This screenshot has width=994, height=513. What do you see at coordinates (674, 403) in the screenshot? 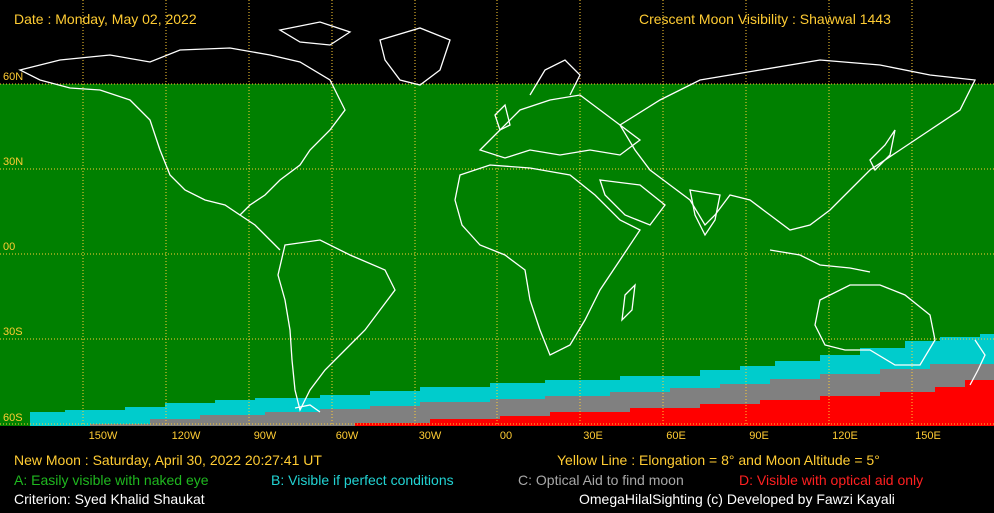
I see `visibility-zone-d` at bounding box center [674, 403].